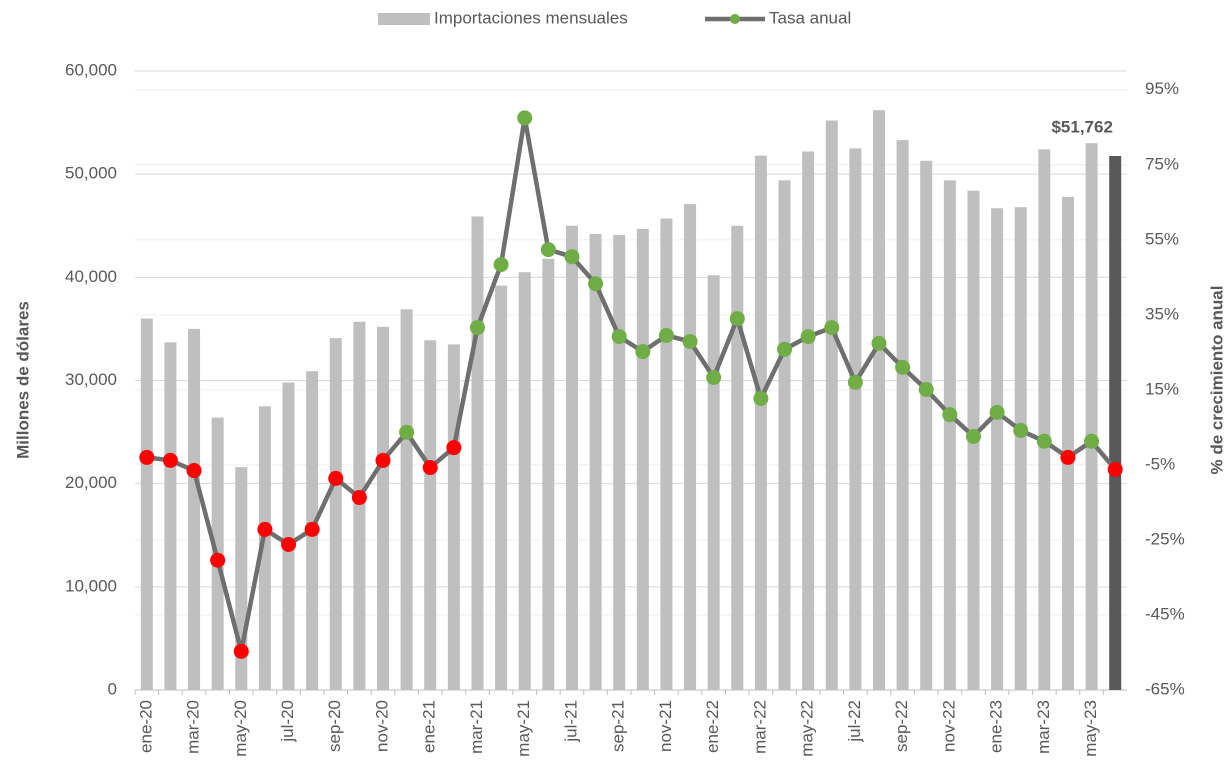 The image size is (1232, 774). Describe the element at coordinates (193, 727) in the screenshot. I see `x-tick-label: mar-20` at that location.